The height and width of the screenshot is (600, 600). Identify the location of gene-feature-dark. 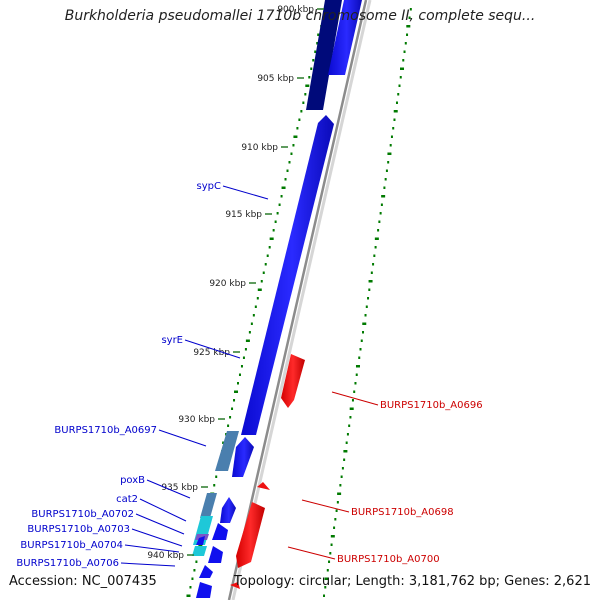
(324, 55).